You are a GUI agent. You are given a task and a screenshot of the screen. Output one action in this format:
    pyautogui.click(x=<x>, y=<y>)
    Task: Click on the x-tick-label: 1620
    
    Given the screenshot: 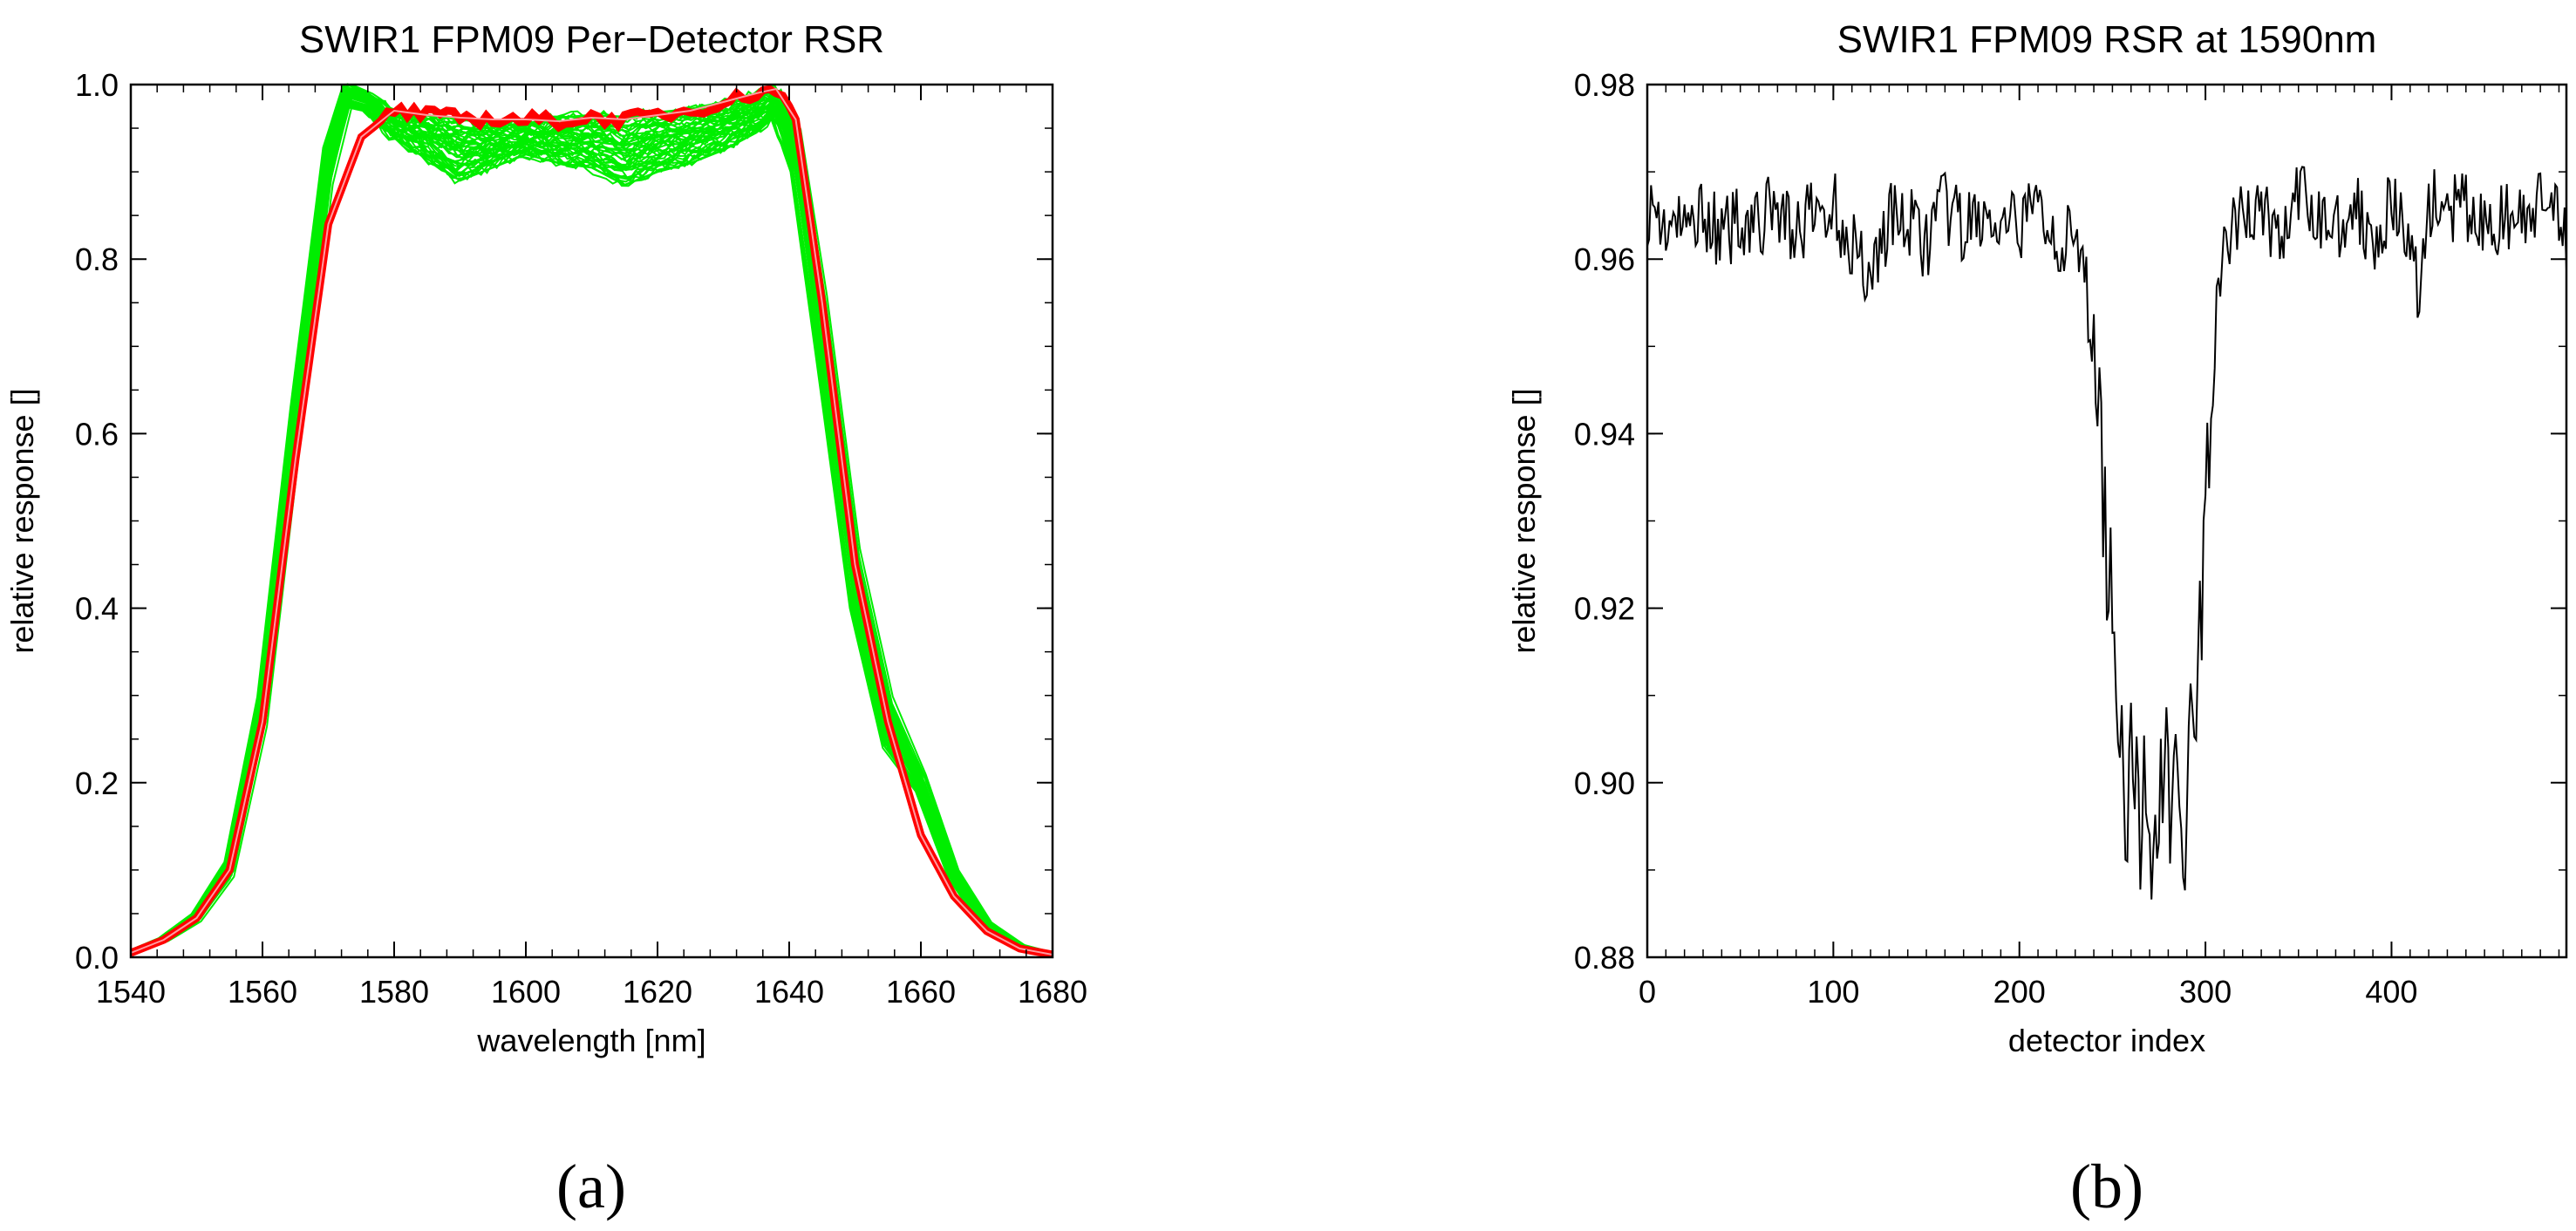 What is the action you would take?
    pyautogui.click(x=657, y=992)
    